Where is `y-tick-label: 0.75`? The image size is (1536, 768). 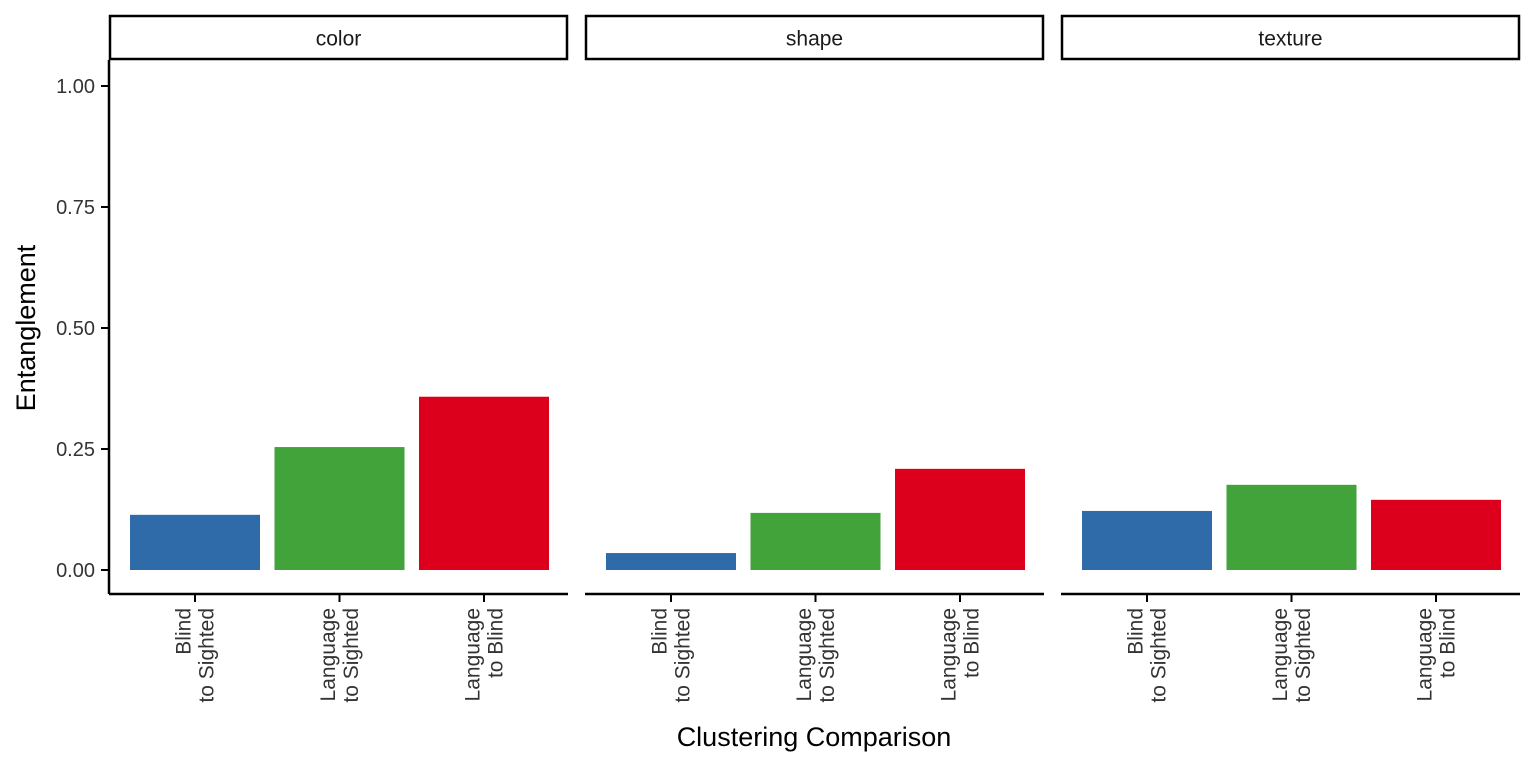
y-tick-label: 0.75 is located at coordinates (75, 208).